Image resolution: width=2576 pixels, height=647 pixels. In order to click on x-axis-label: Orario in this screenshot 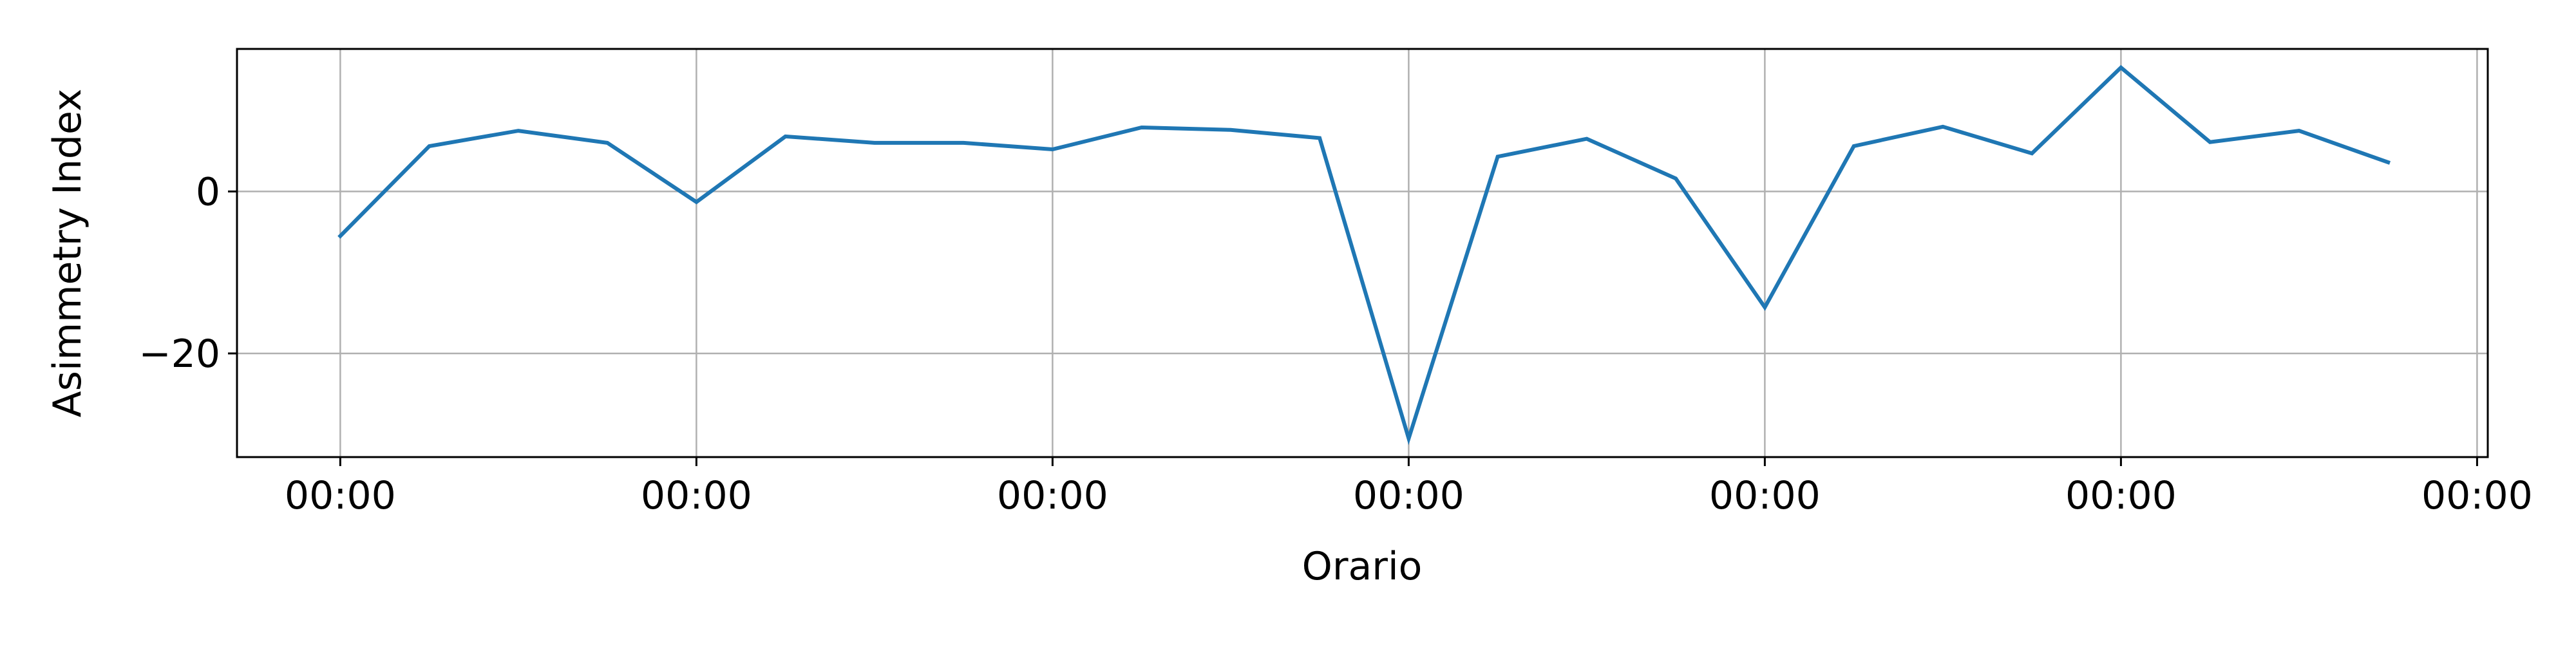, I will do `click(1362, 567)`.